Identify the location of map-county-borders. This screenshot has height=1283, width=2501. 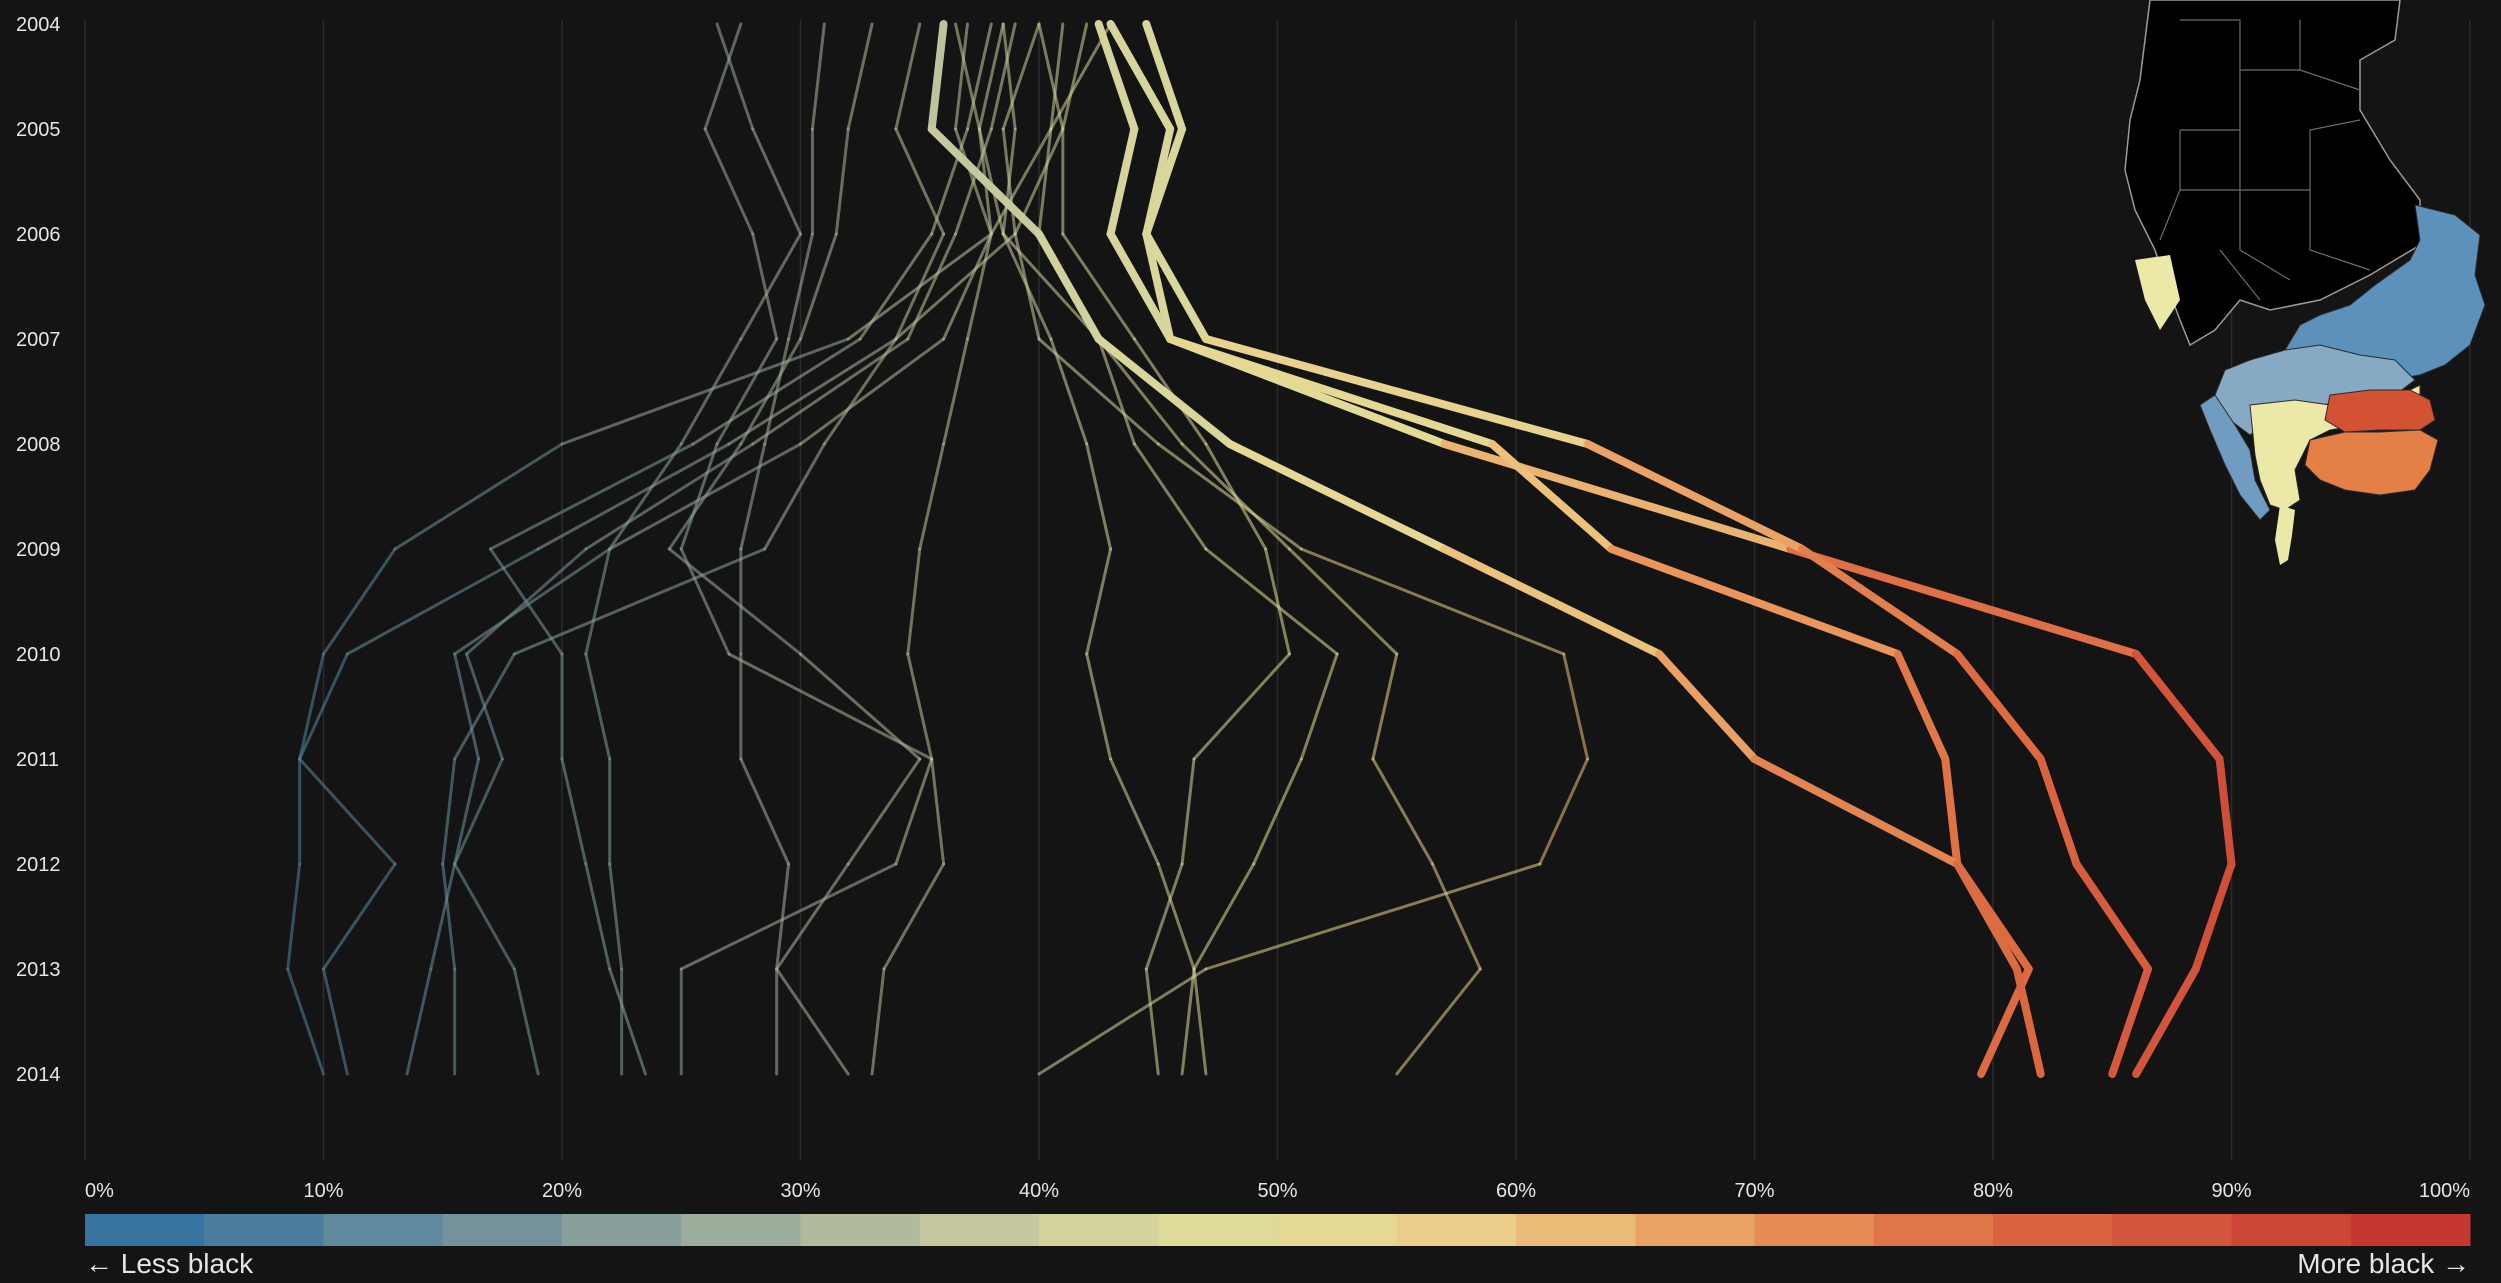
(2265, 160).